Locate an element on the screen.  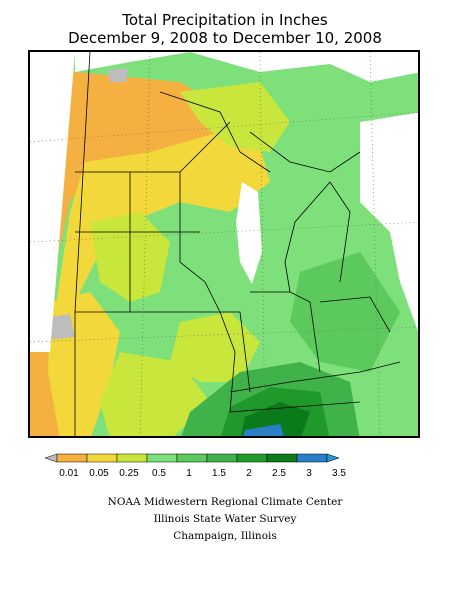
precipitation-legend: 0.01 0.05 0.25 0.5 1 1.5 2 2.5 3 3.5 is located at coordinates (225, 466).